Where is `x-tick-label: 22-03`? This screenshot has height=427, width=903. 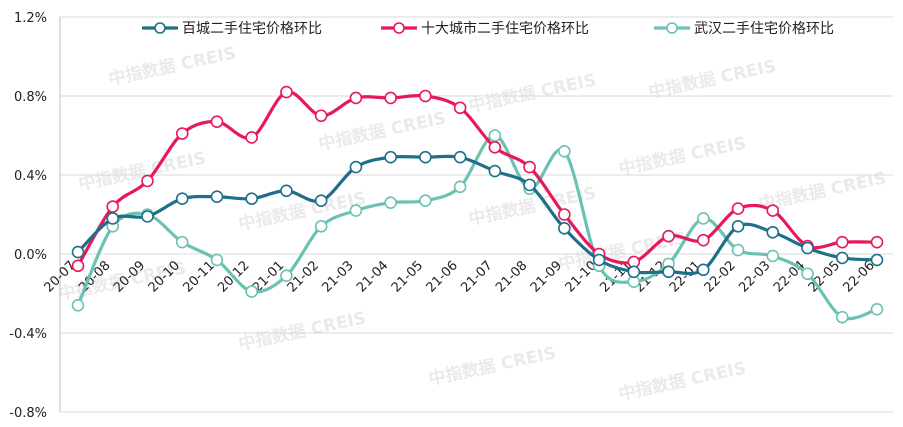 x-tick-label: 22-03 is located at coordinates (754, 276).